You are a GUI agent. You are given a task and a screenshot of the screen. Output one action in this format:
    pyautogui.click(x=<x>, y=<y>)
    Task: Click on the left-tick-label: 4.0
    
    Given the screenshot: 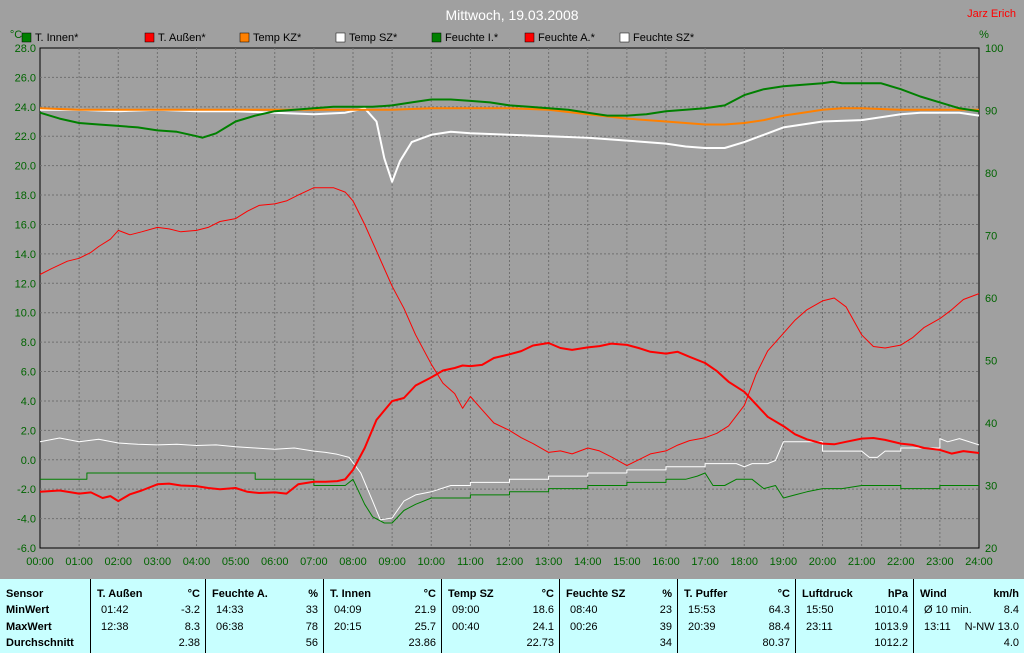 What is the action you would take?
    pyautogui.click(x=28, y=402)
    